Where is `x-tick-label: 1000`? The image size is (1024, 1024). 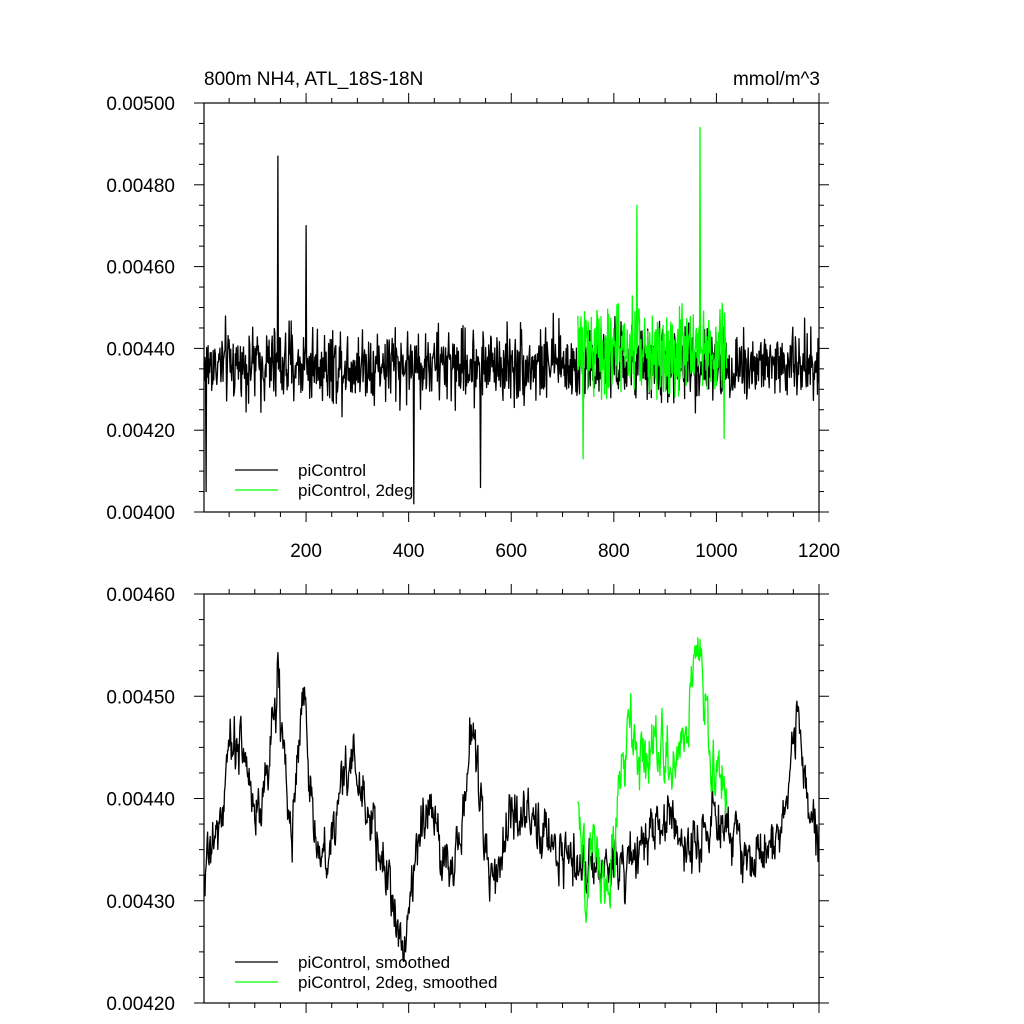
x-tick-label: 1000 is located at coordinates (716, 551).